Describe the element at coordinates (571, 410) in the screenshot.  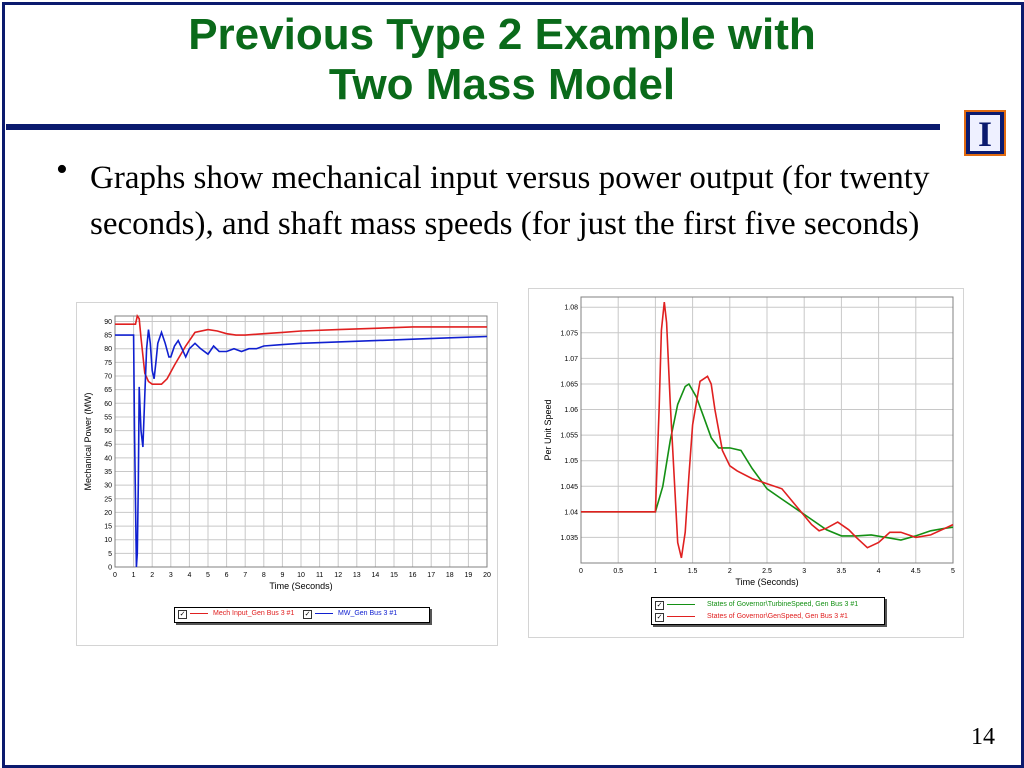
I see `y-tick-label: 1.06` at that location.